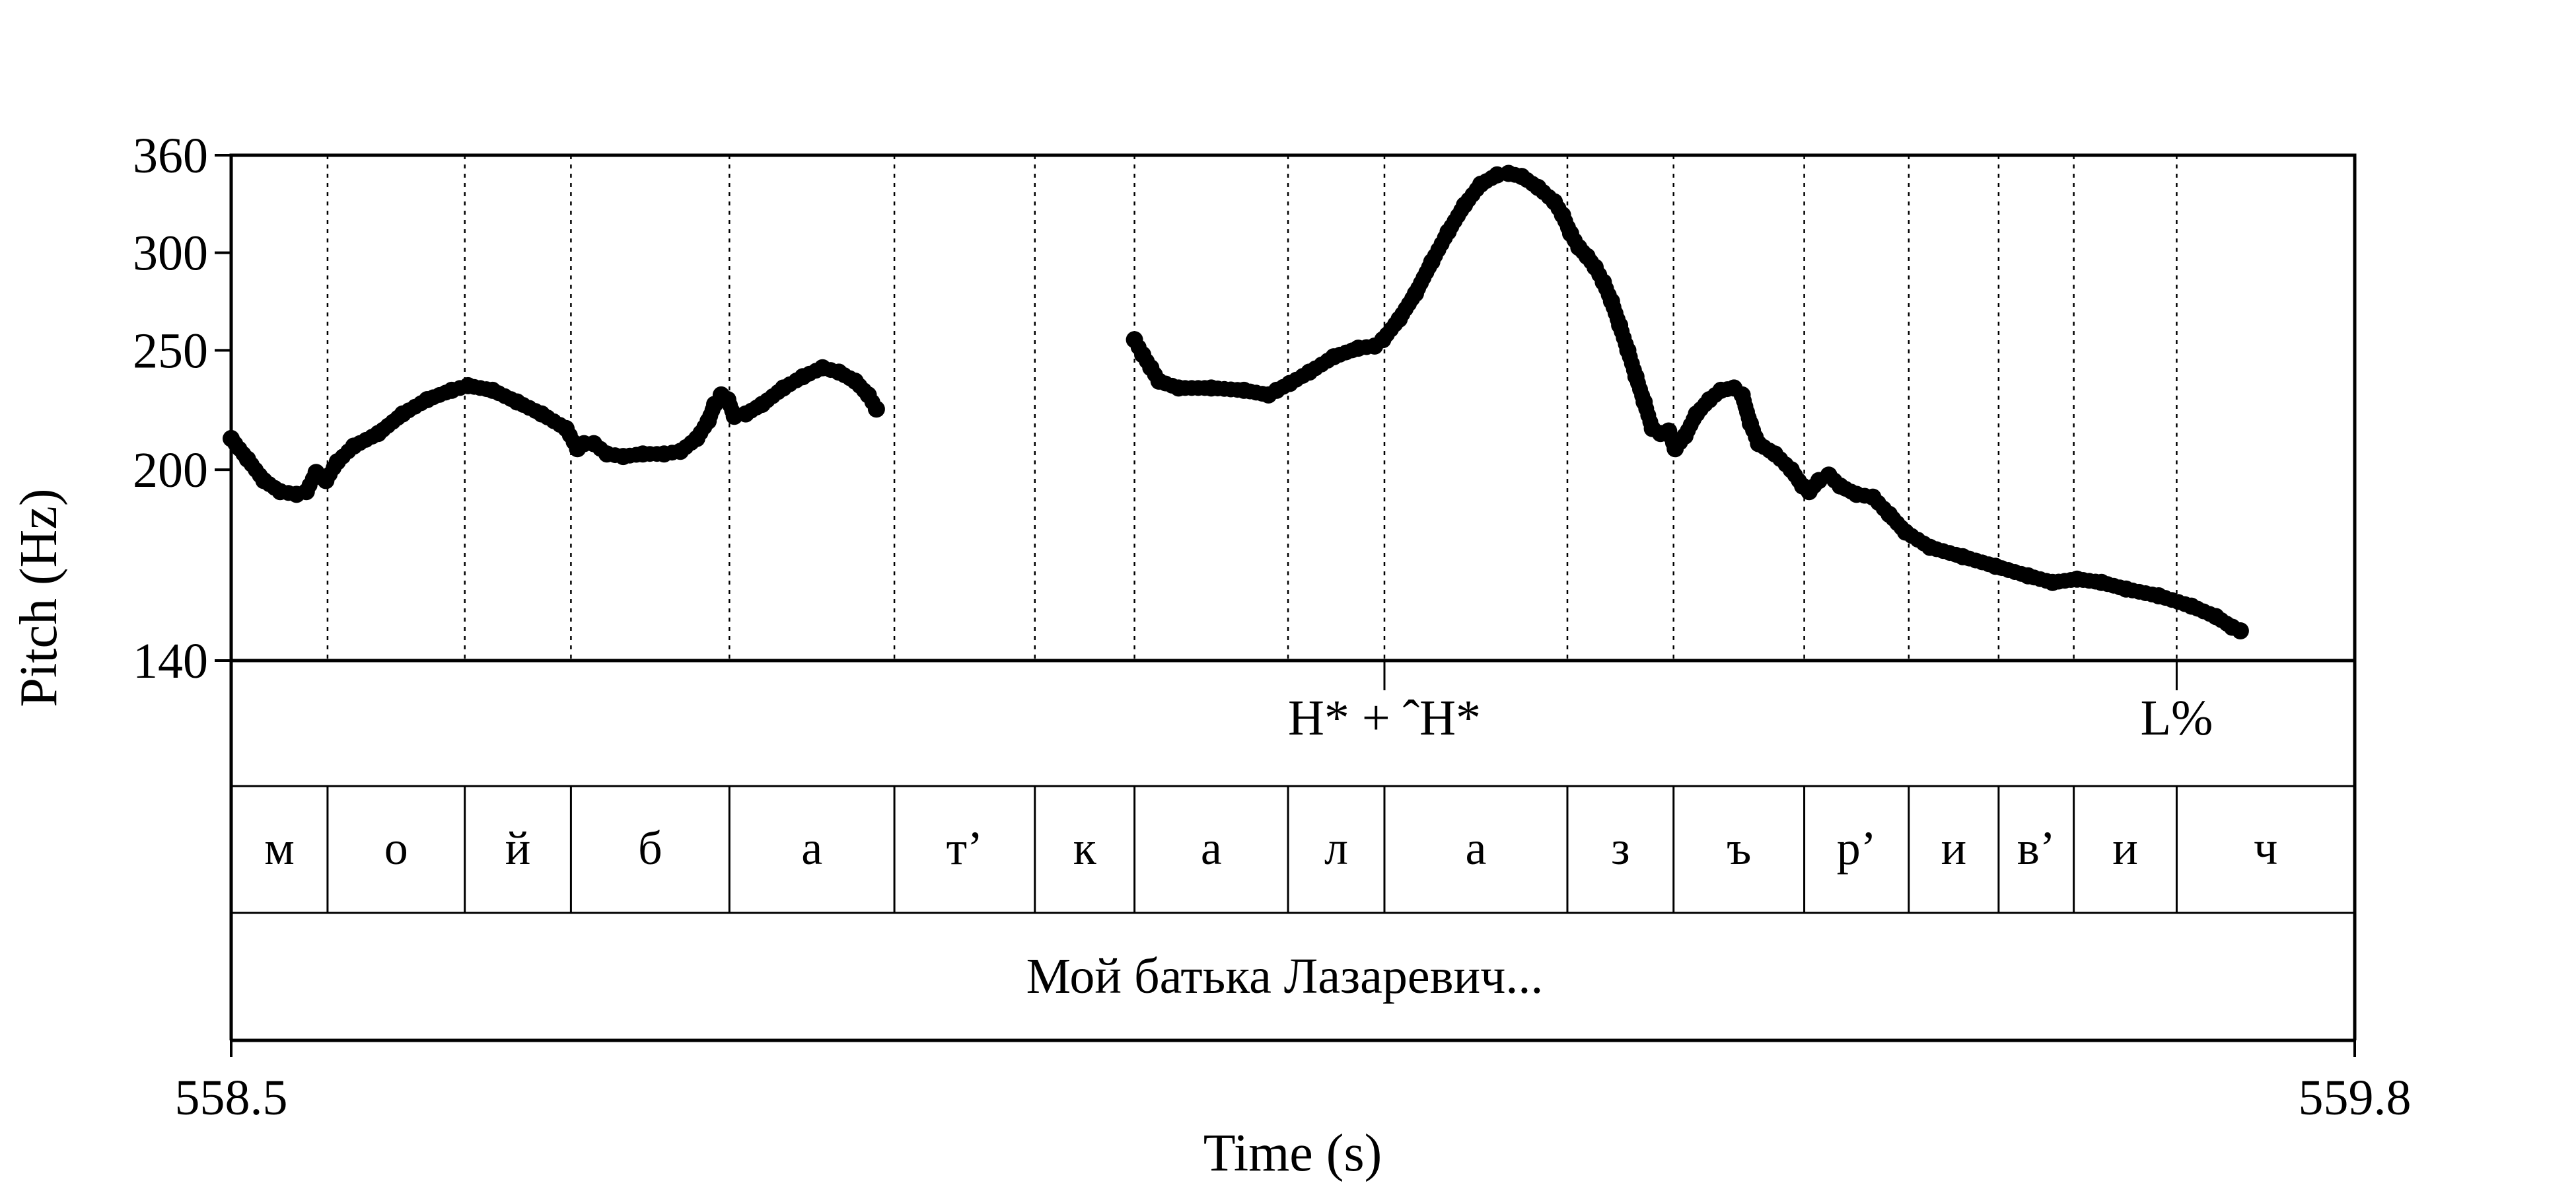 This screenshot has width=2576, height=1189. What do you see at coordinates (1620, 848) in the screenshot?
I see `segment-label: з` at bounding box center [1620, 848].